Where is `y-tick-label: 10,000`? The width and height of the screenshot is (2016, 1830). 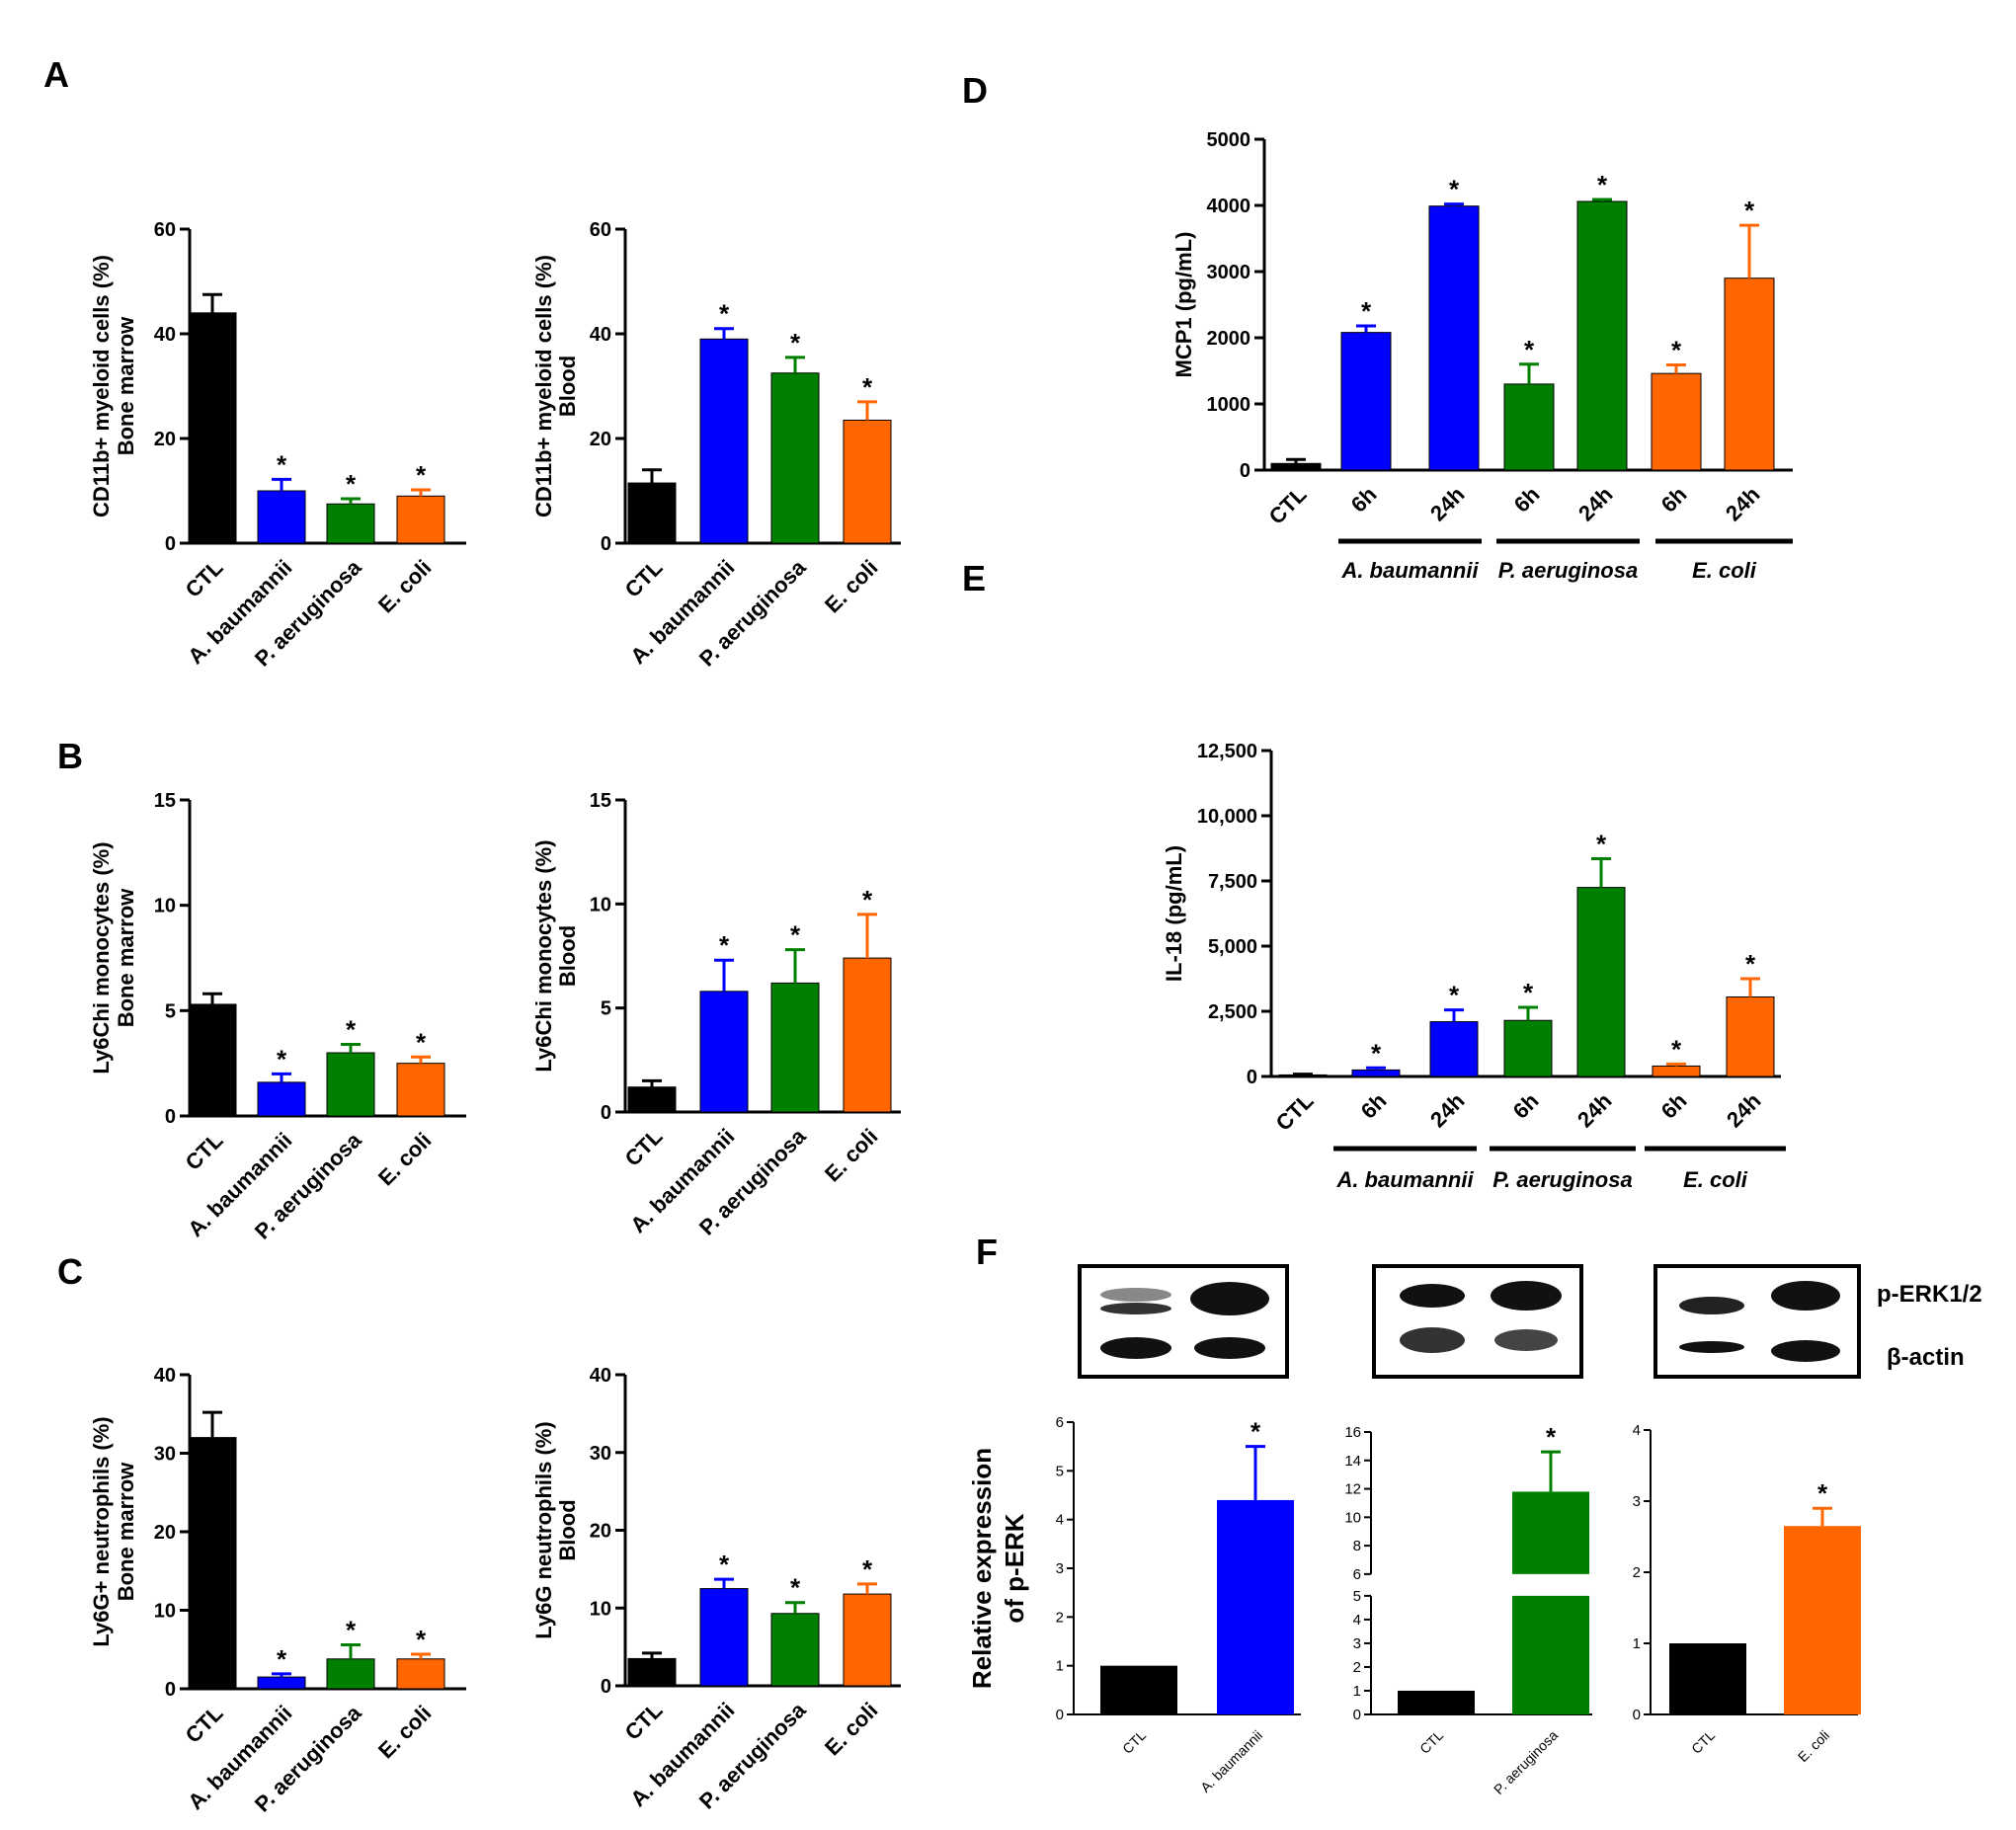 y-tick-label: 10,000 is located at coordinates (1227, 817).